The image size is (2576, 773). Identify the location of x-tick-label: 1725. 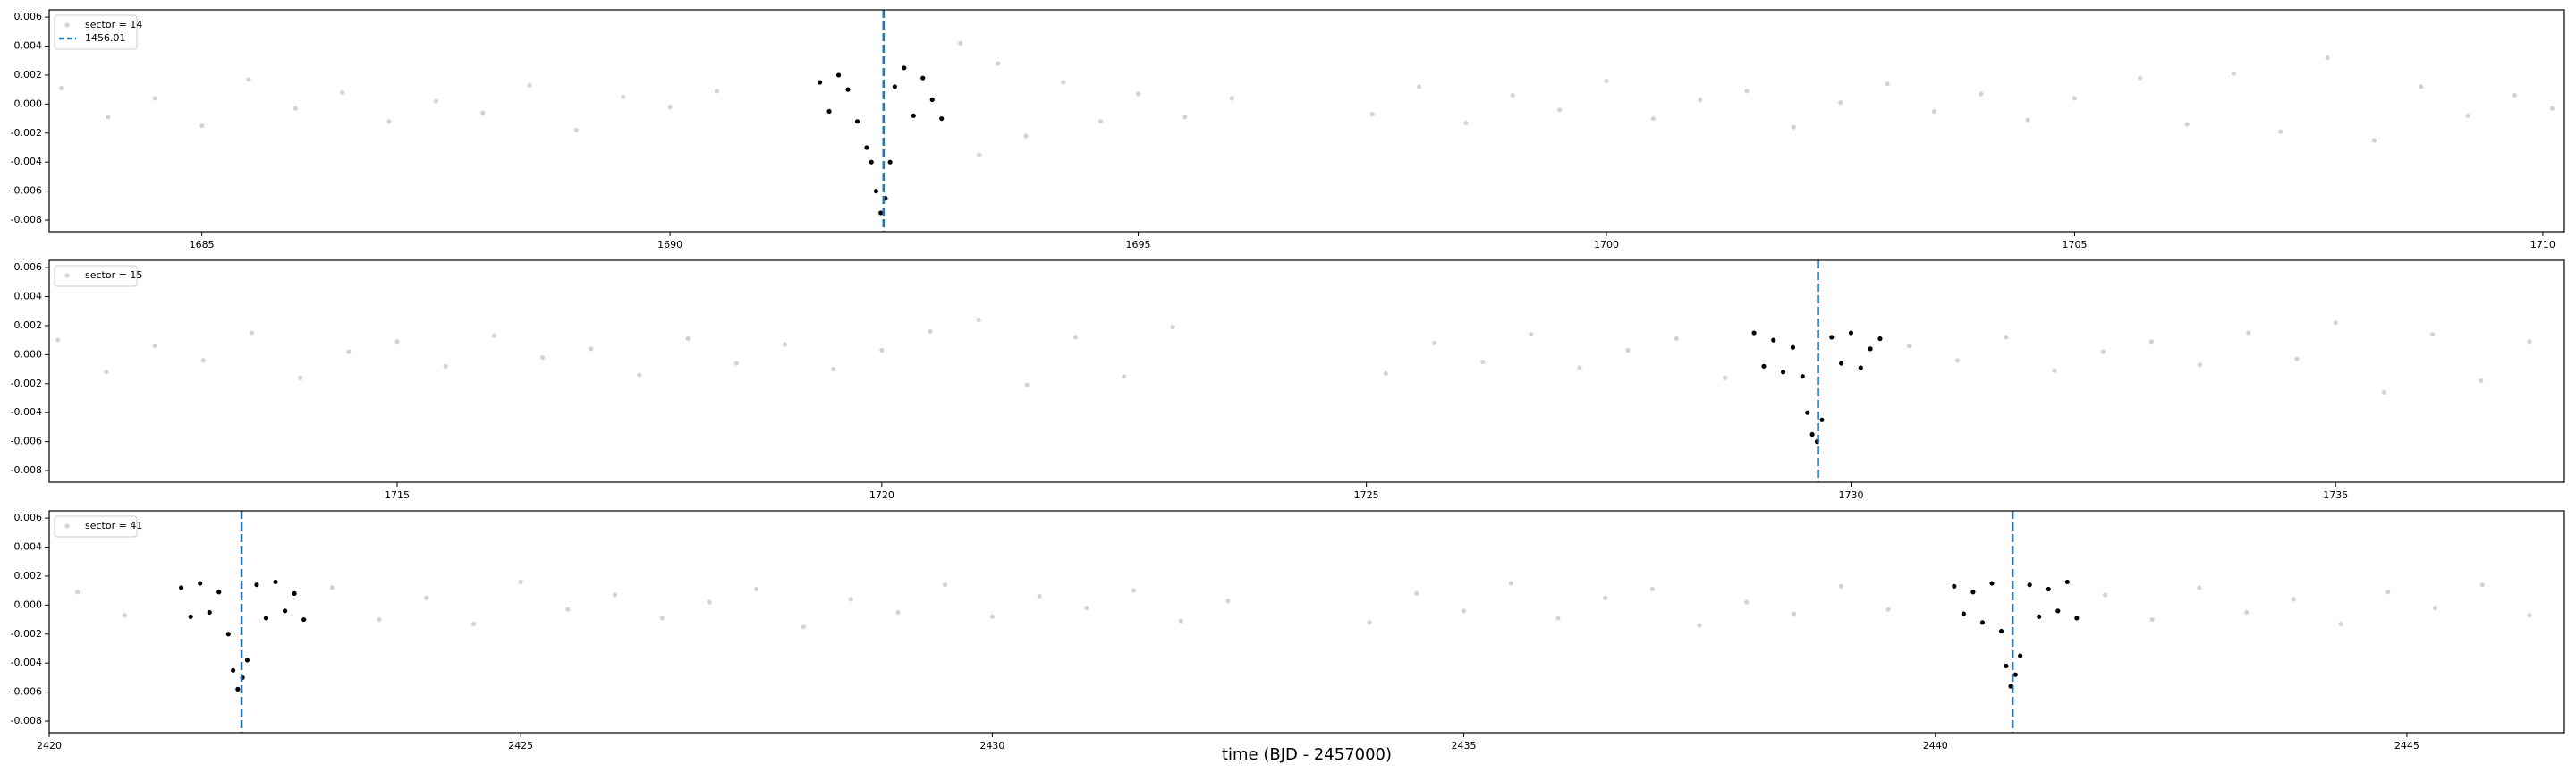
(1366, 495).